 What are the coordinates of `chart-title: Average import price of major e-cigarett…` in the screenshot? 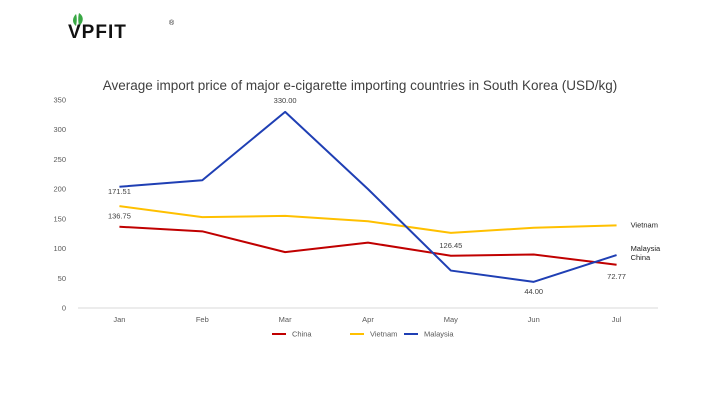 It's located at (360, 85).